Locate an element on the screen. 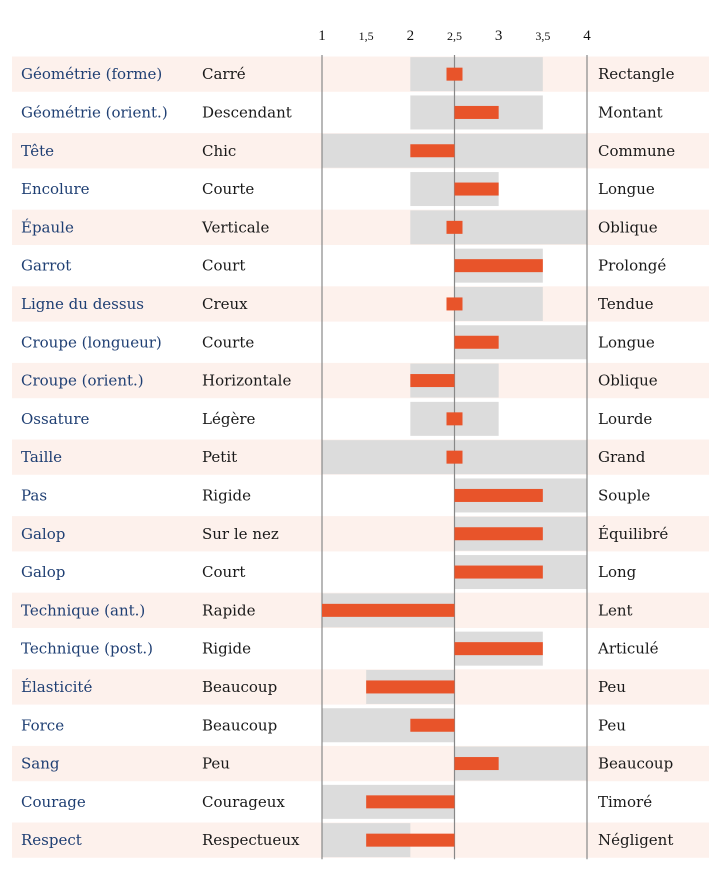 Image resolution: width=718 pixels, height=869 pixels. high-pole-label: Montant is located at coordinates (630, 112).